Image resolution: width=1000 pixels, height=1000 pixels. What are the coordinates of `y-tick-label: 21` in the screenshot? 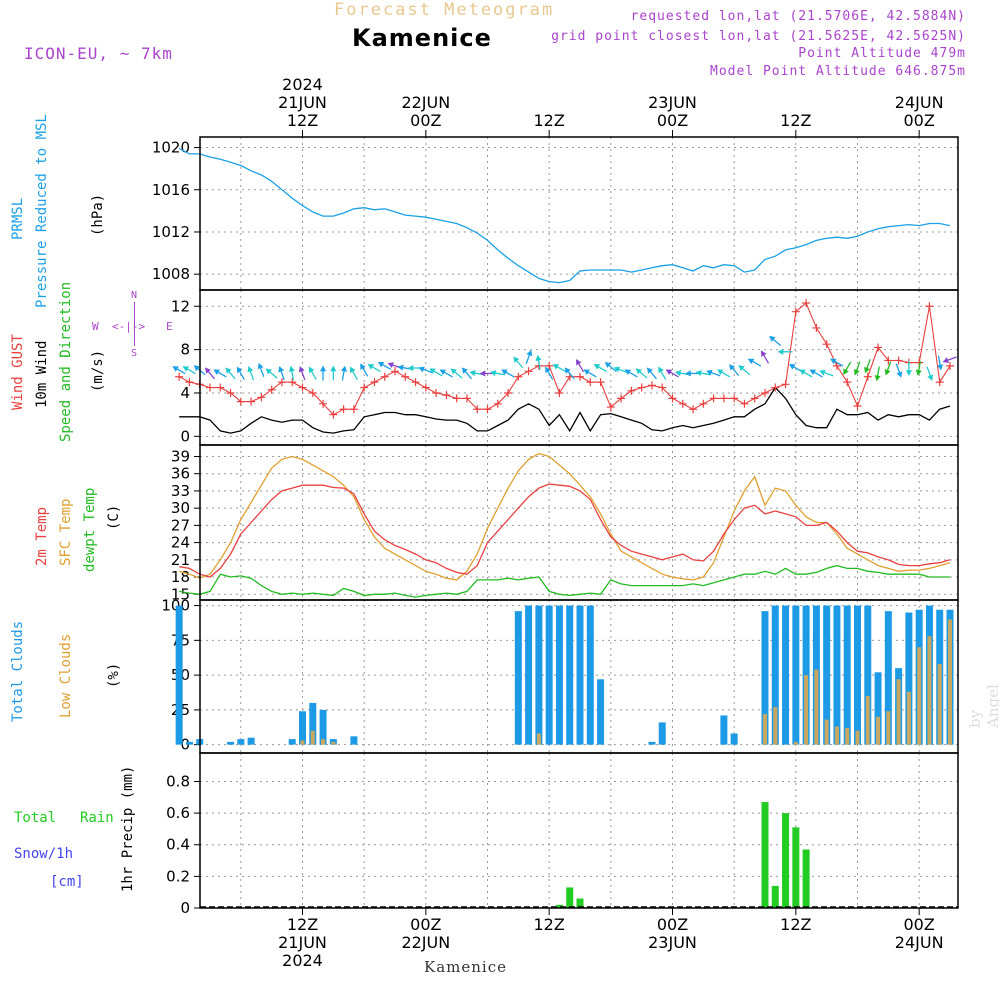 It's located at (180, 560).